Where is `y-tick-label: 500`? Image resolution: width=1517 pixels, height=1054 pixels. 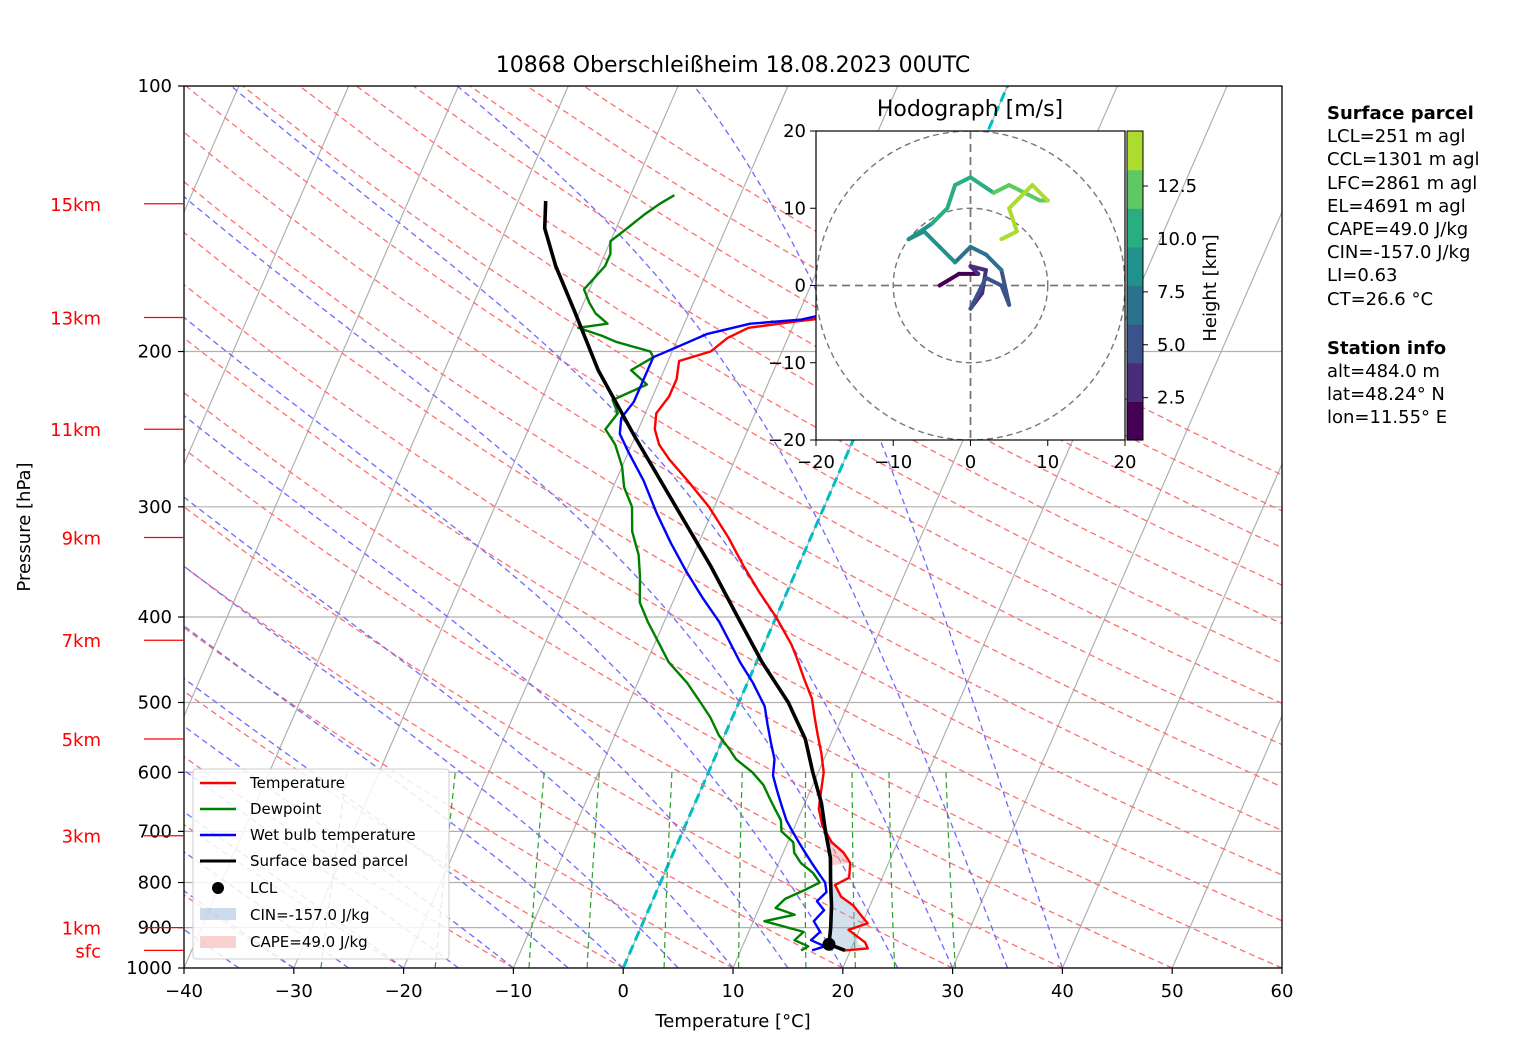 y-tick-label: 500 is located at coordinates (155, 702).